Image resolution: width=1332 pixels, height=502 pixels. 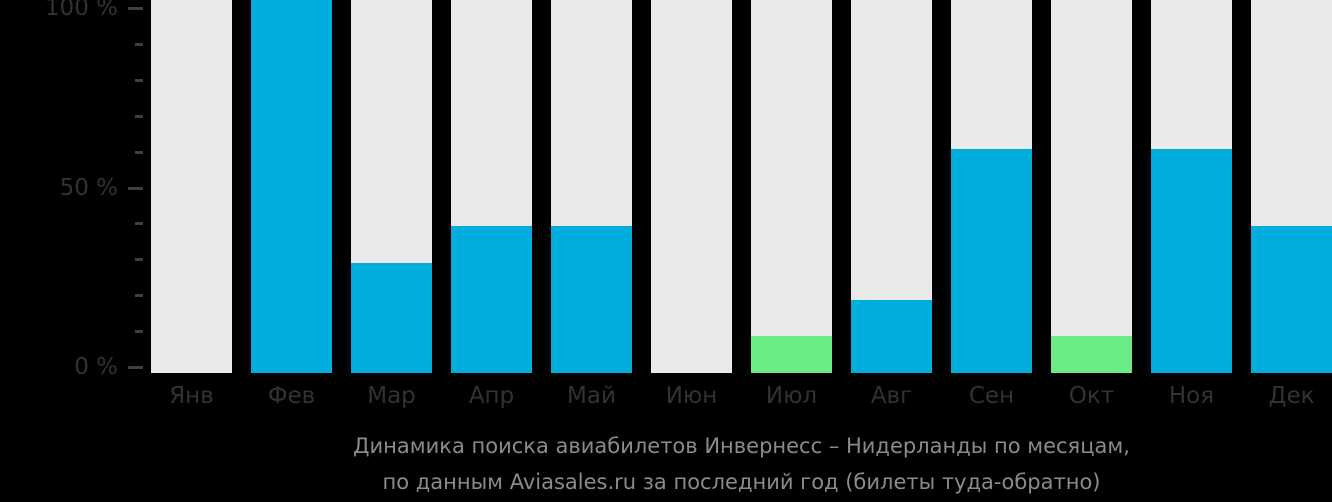 What do you see at coordinates (391, 186) in the screenshot?
I see `bar-column-Мар` at bounding box center [391, 186].